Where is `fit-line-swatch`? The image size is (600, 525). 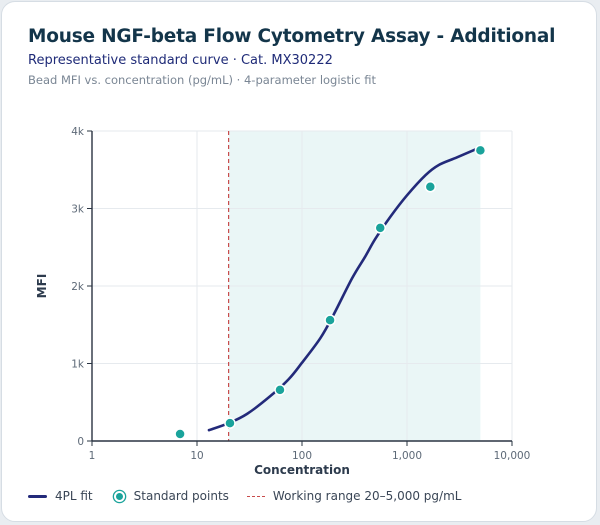 fit-line-swatch is located at coordinates (37, 496).